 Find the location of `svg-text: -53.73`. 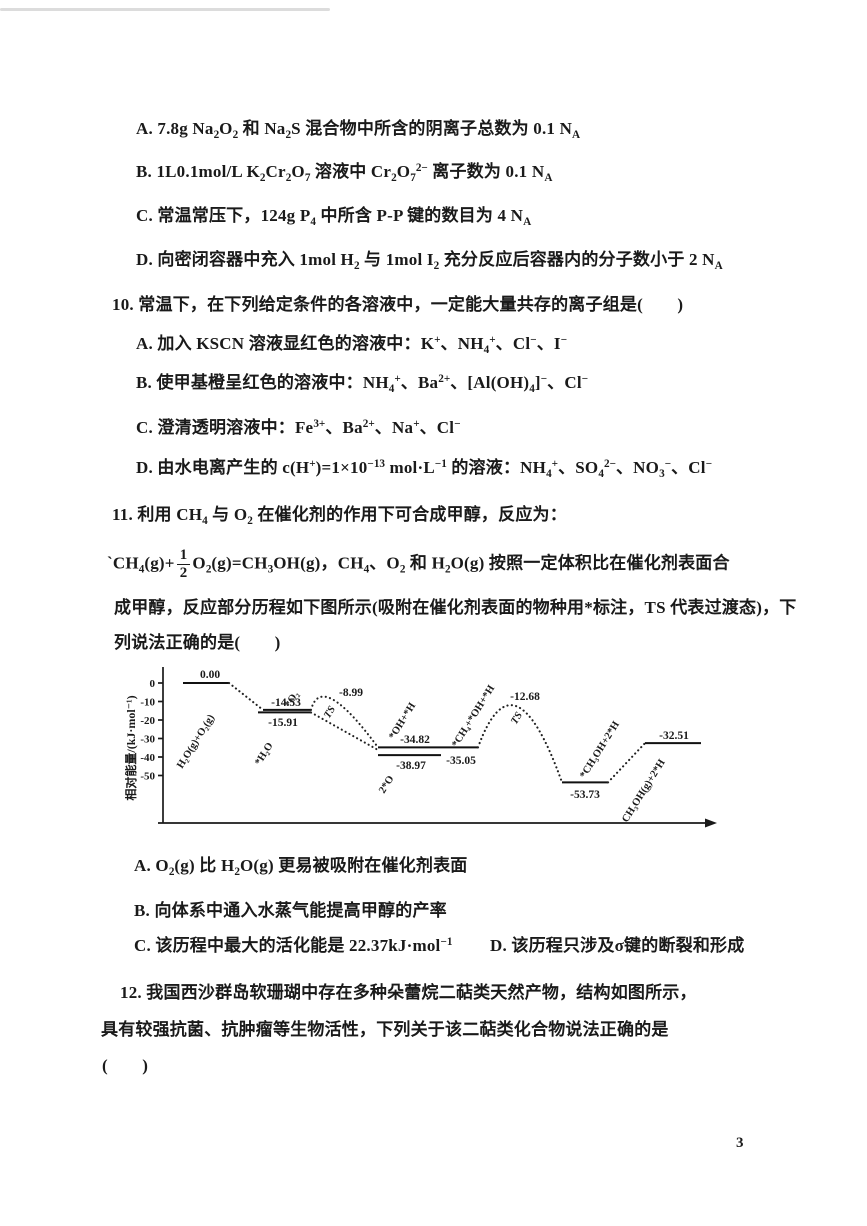

svg-text: -53.73 is located at coordinates (585, 795).